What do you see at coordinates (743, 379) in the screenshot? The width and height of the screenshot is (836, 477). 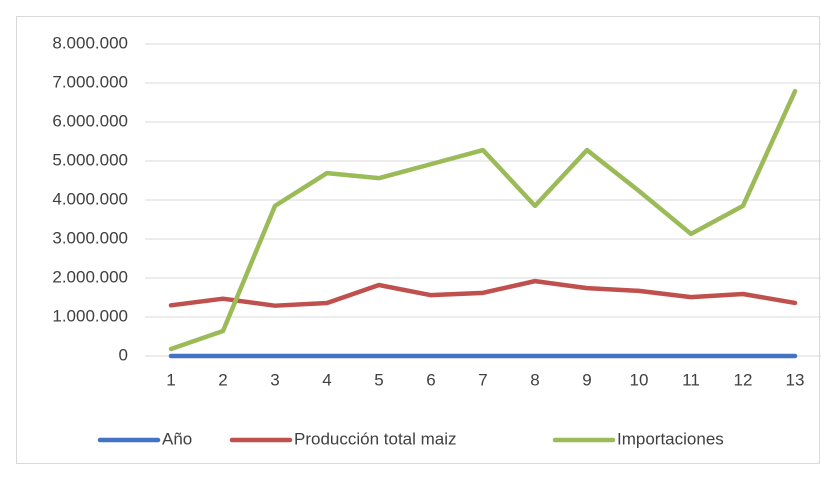 I see `x-tick-label: 12` at bounding box center [743, 379].